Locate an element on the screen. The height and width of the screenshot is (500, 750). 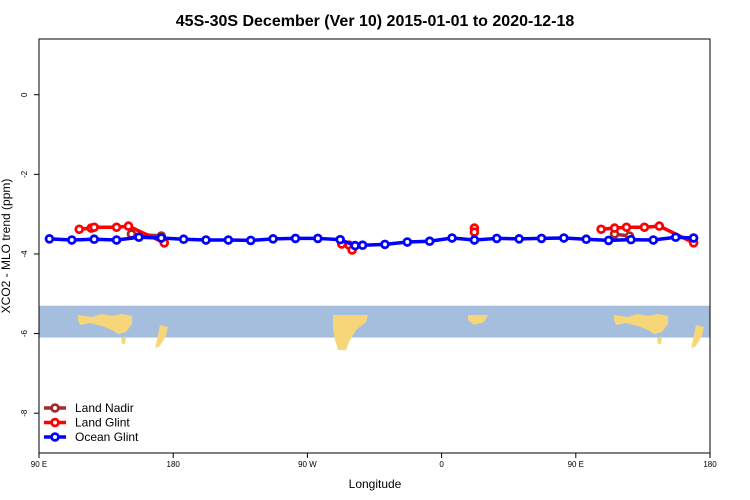
legend-label-land-glint: Land Glint is located at coordinates (102, 423).